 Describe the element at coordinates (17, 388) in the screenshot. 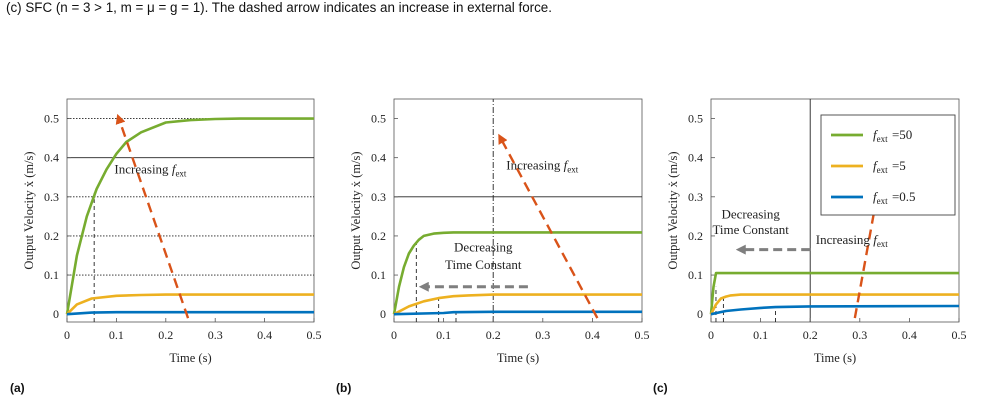

I see `panel-label: (a)` at that location.